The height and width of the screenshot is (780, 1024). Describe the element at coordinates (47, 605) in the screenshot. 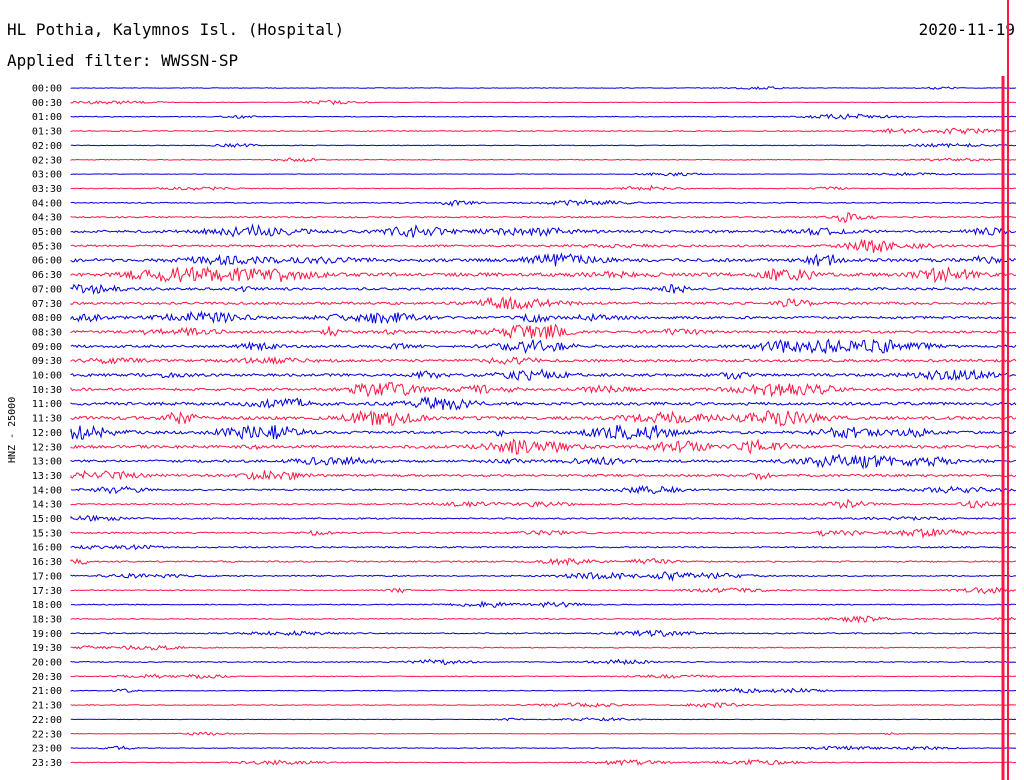

I see `row-tick-label: 18:00` at that location.